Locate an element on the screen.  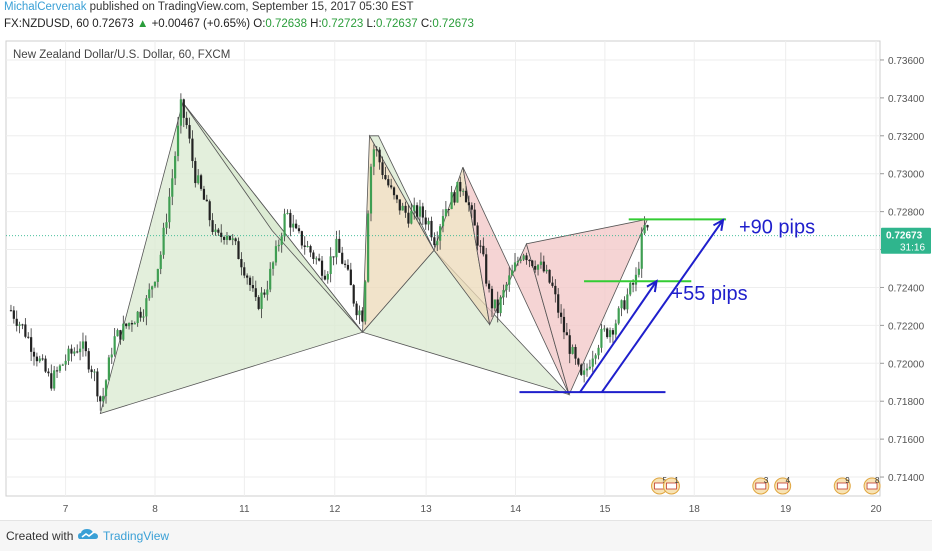
y-tick-label: 0.72000 is located at coordinates (906, 364).